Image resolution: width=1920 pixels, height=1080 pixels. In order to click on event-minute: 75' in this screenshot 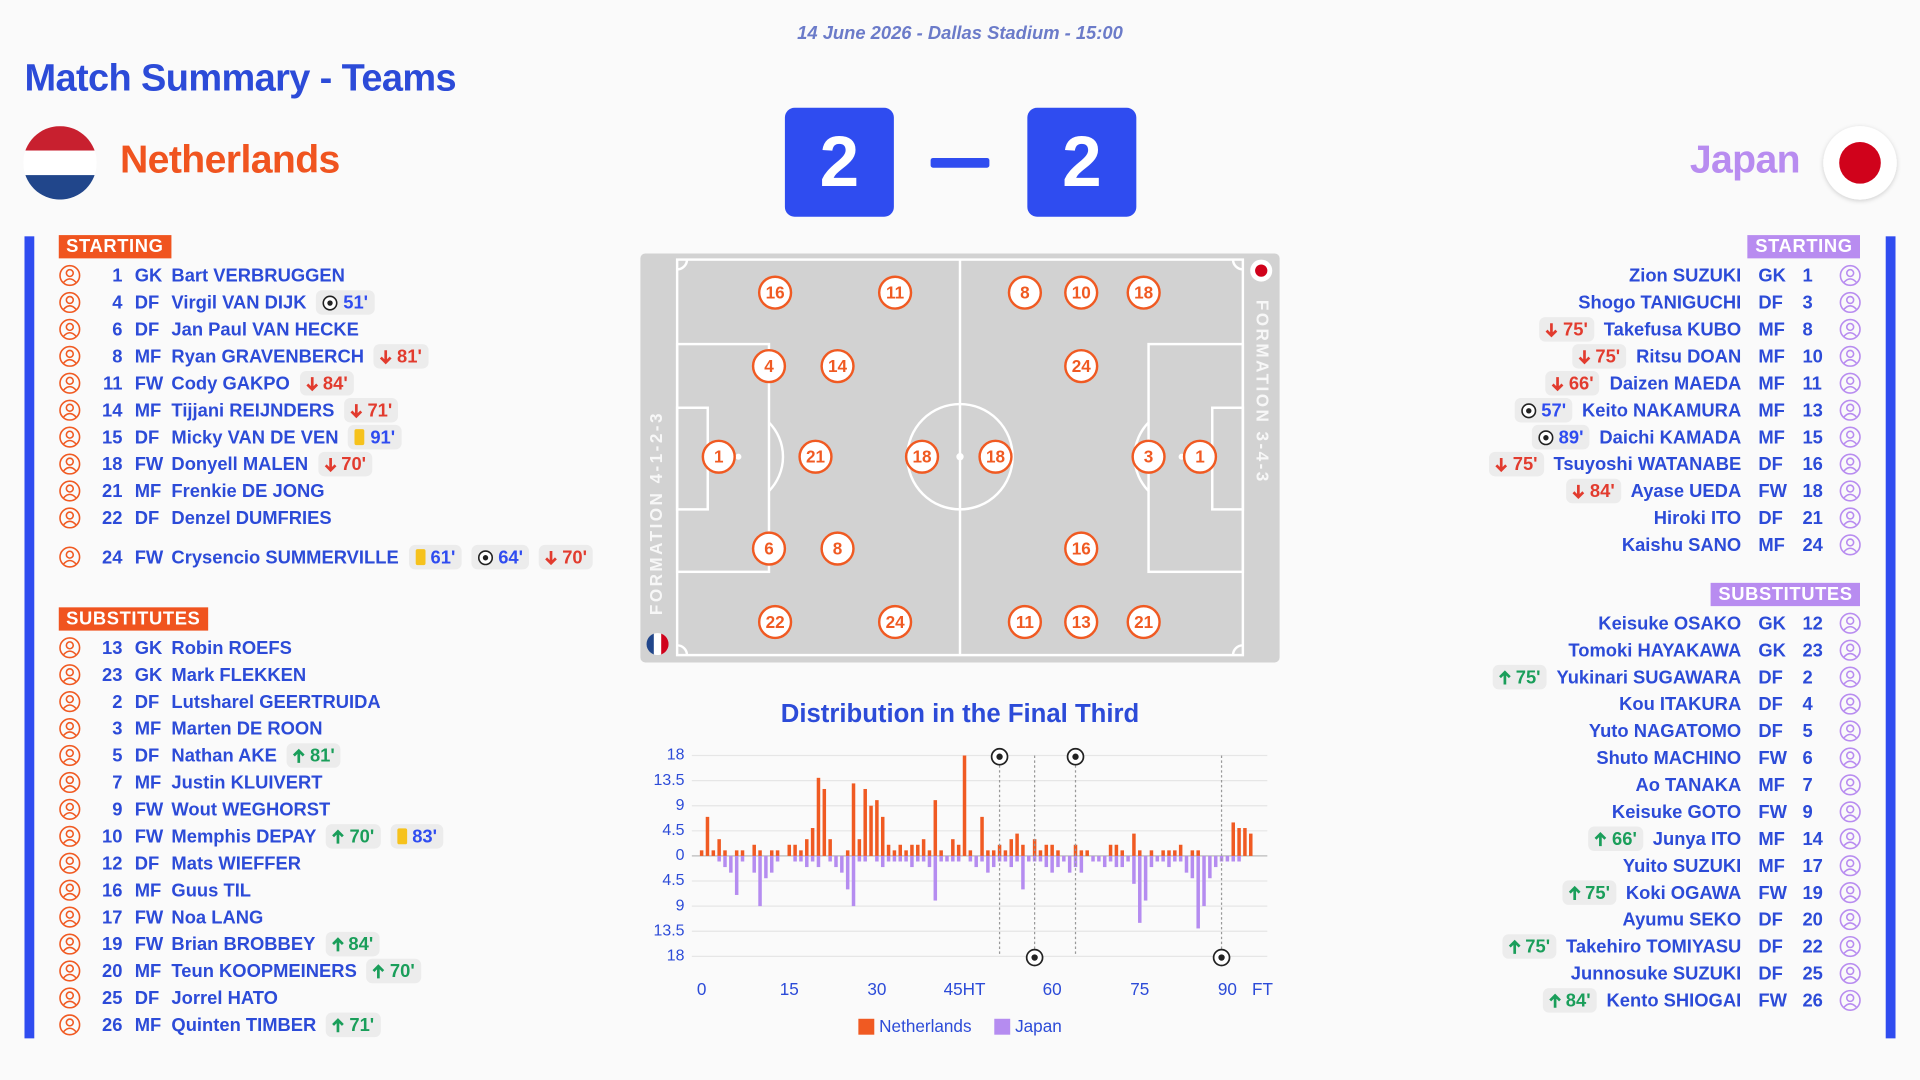, I will do `click(1528, 677)`.